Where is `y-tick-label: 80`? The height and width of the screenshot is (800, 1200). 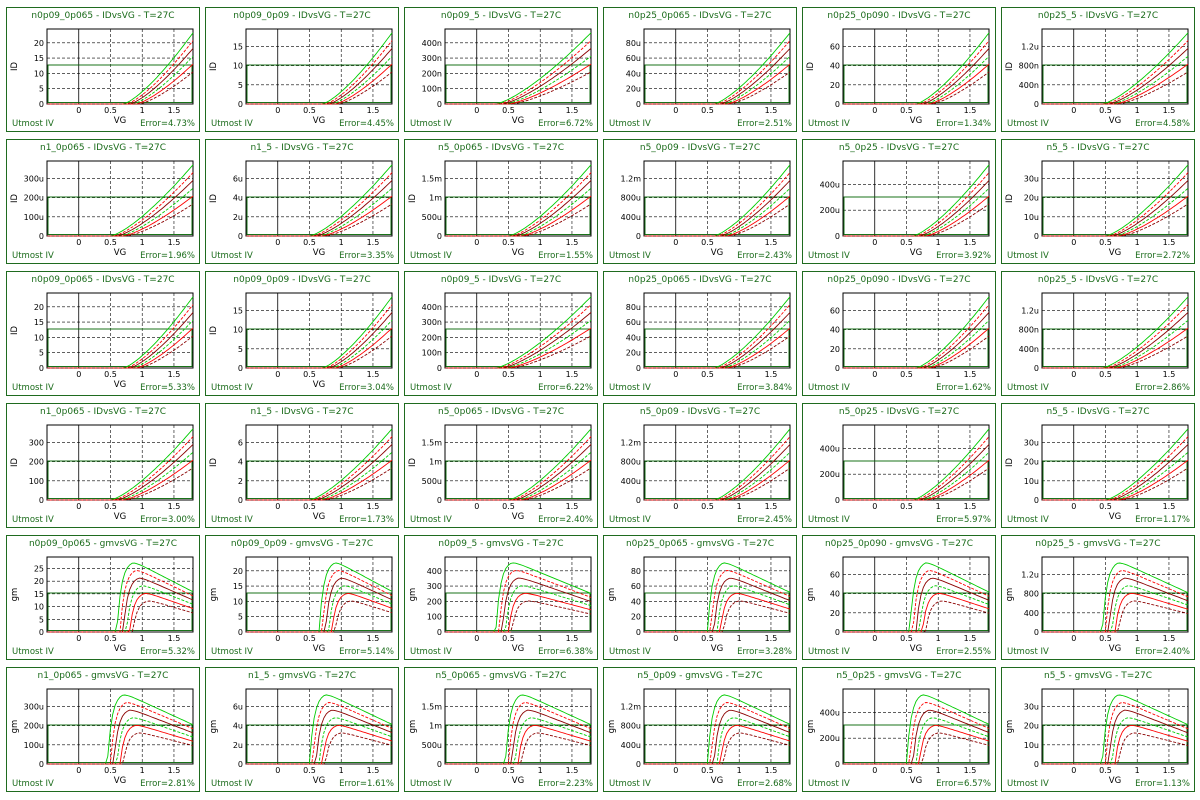 y-tick-label: 80 is located at coordinates (636, 571).